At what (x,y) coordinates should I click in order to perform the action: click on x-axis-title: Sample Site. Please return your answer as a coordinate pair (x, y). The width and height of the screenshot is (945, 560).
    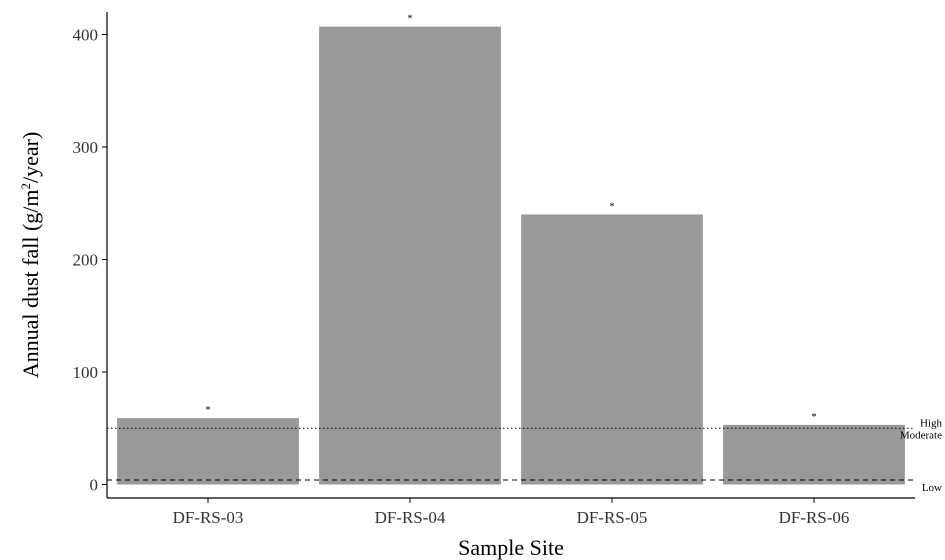
    Looking at the image, I should click on (511, 547).